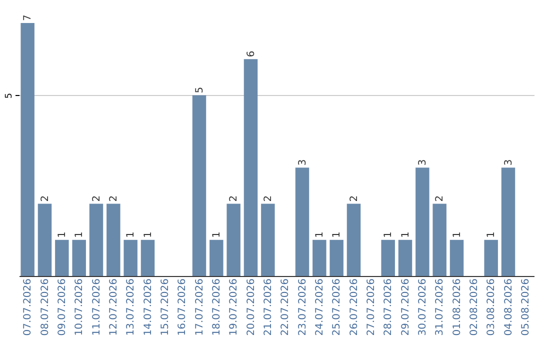  Describe the element at coordinates (200, 307) in the screenshot. I see `x-tick-label: 17.07.2026` at that location.